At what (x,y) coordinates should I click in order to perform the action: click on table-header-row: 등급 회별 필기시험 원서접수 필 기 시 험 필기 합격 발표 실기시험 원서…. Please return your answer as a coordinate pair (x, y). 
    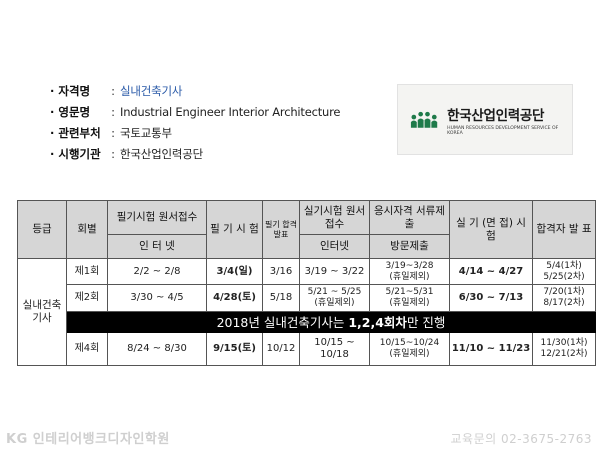
    Looking at the image, I should click on (306, 229).